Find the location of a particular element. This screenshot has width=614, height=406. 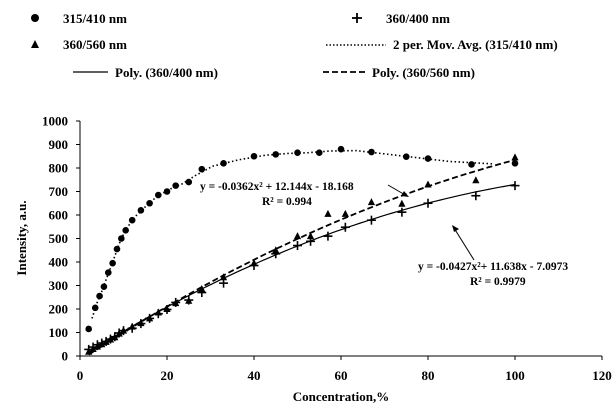

x-tick-label: 60 is located at coordinates (341, 375).